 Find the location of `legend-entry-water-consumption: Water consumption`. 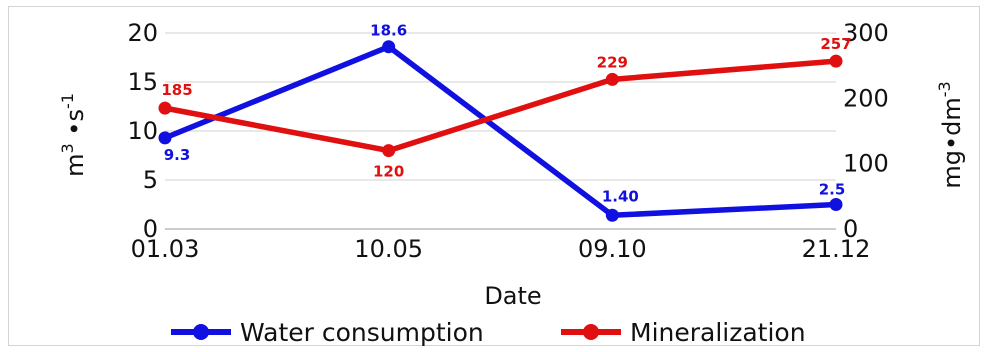

legend-entry-water-consumption: Water consumption is located at coordinates (327, 332).